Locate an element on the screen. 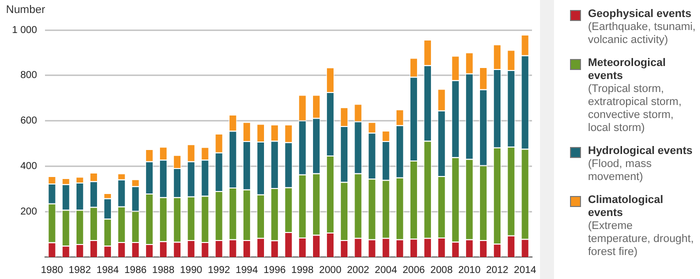  x-tick-label: 1990 is located at coordinates (191, 270).